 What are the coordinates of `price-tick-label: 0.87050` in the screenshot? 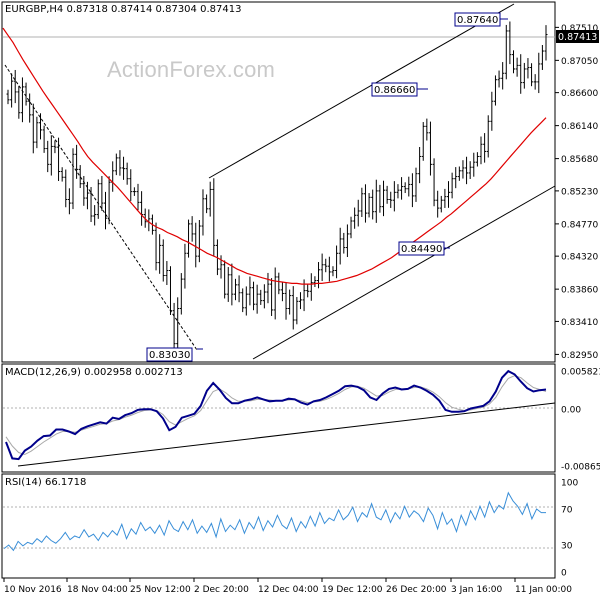 It's located at (579, 62).